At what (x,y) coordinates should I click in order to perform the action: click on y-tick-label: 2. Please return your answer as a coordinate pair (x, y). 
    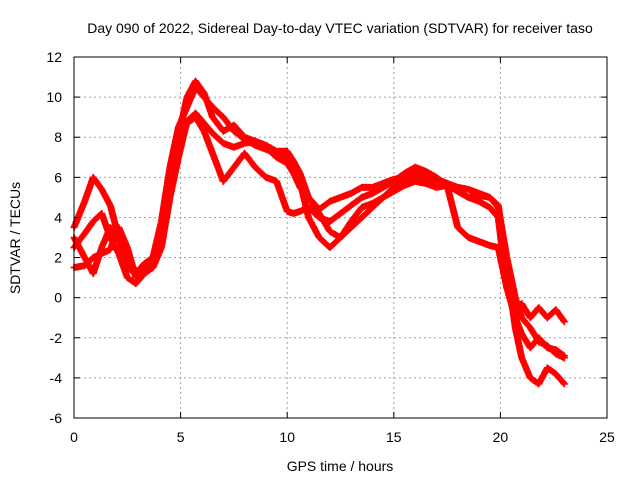
    Looking at the image, I should click on (58, 258).